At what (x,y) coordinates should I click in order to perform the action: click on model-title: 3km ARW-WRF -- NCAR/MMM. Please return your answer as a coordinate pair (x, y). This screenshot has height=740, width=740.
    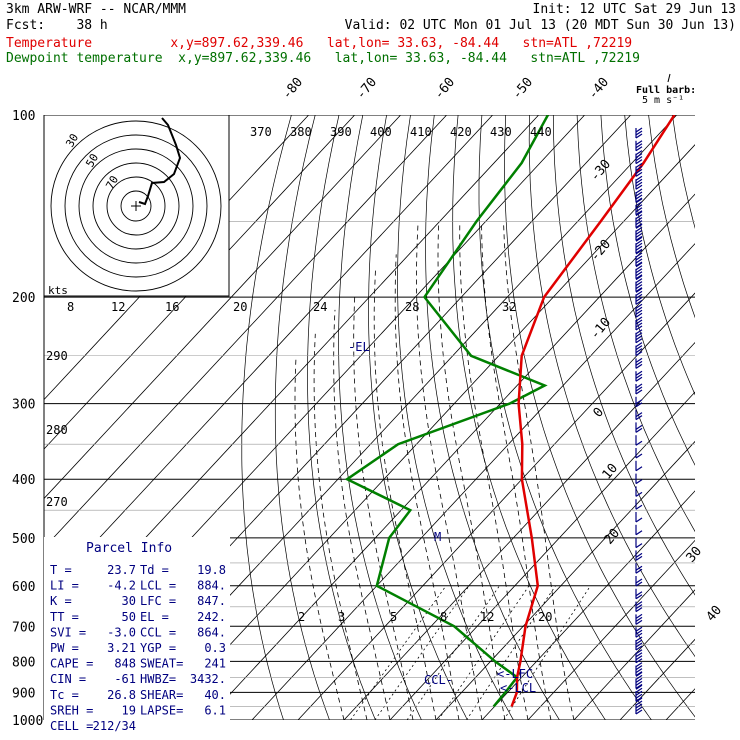
    Looking at the image, I should click on (96, 9).